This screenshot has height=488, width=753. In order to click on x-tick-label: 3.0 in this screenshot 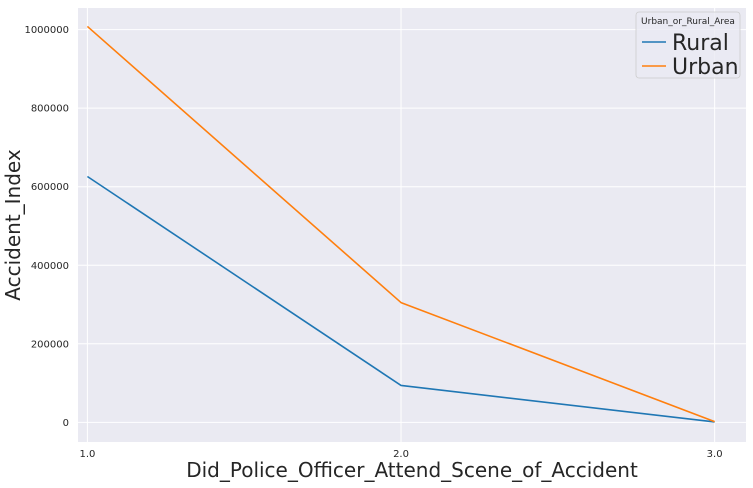, I will do `click(715, 454)`.